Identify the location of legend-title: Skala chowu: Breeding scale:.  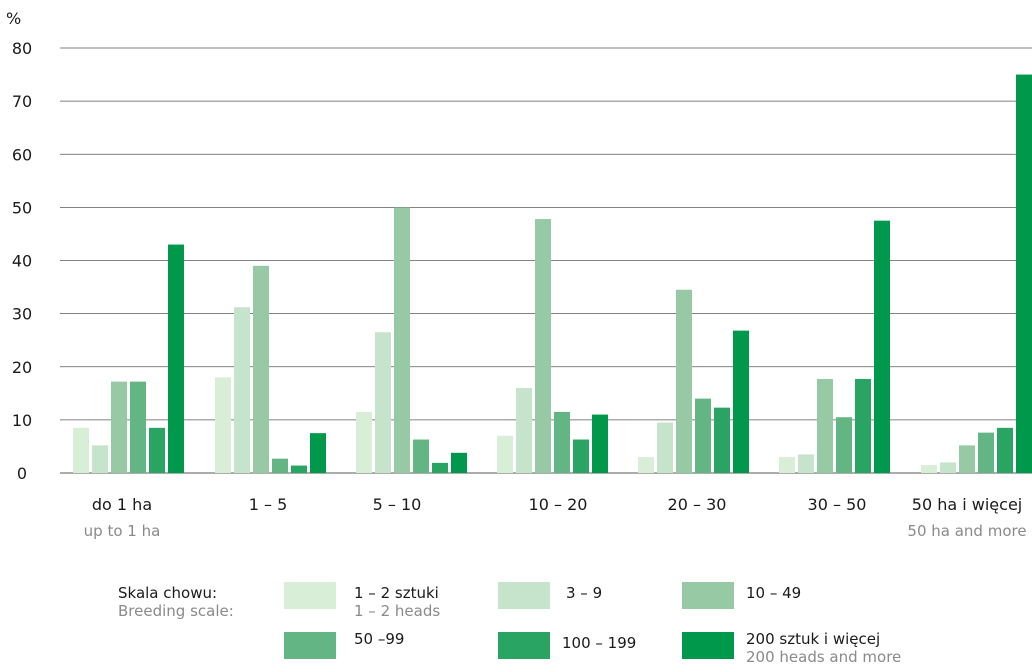
(176, 602).